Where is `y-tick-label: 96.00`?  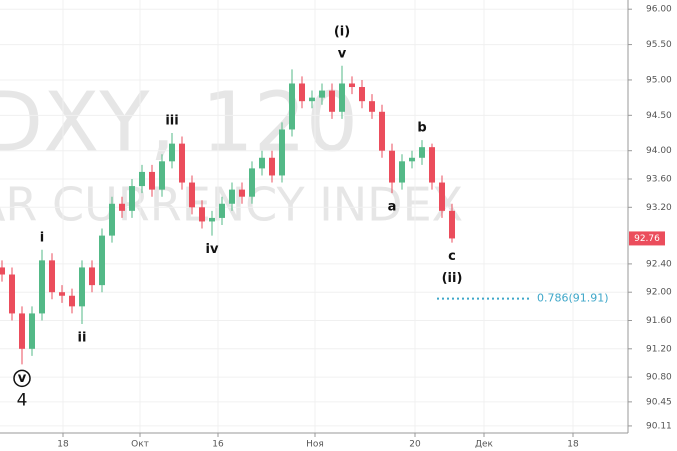 y-tick-label: 96.00 is located at coordinates (659, 10).